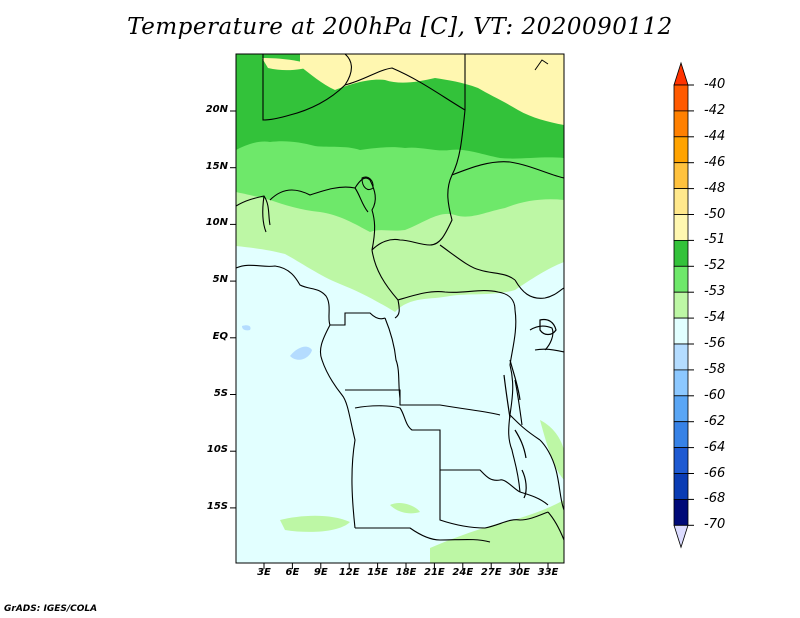  I want to click on colorbar-label: -66, so click(715, 473).